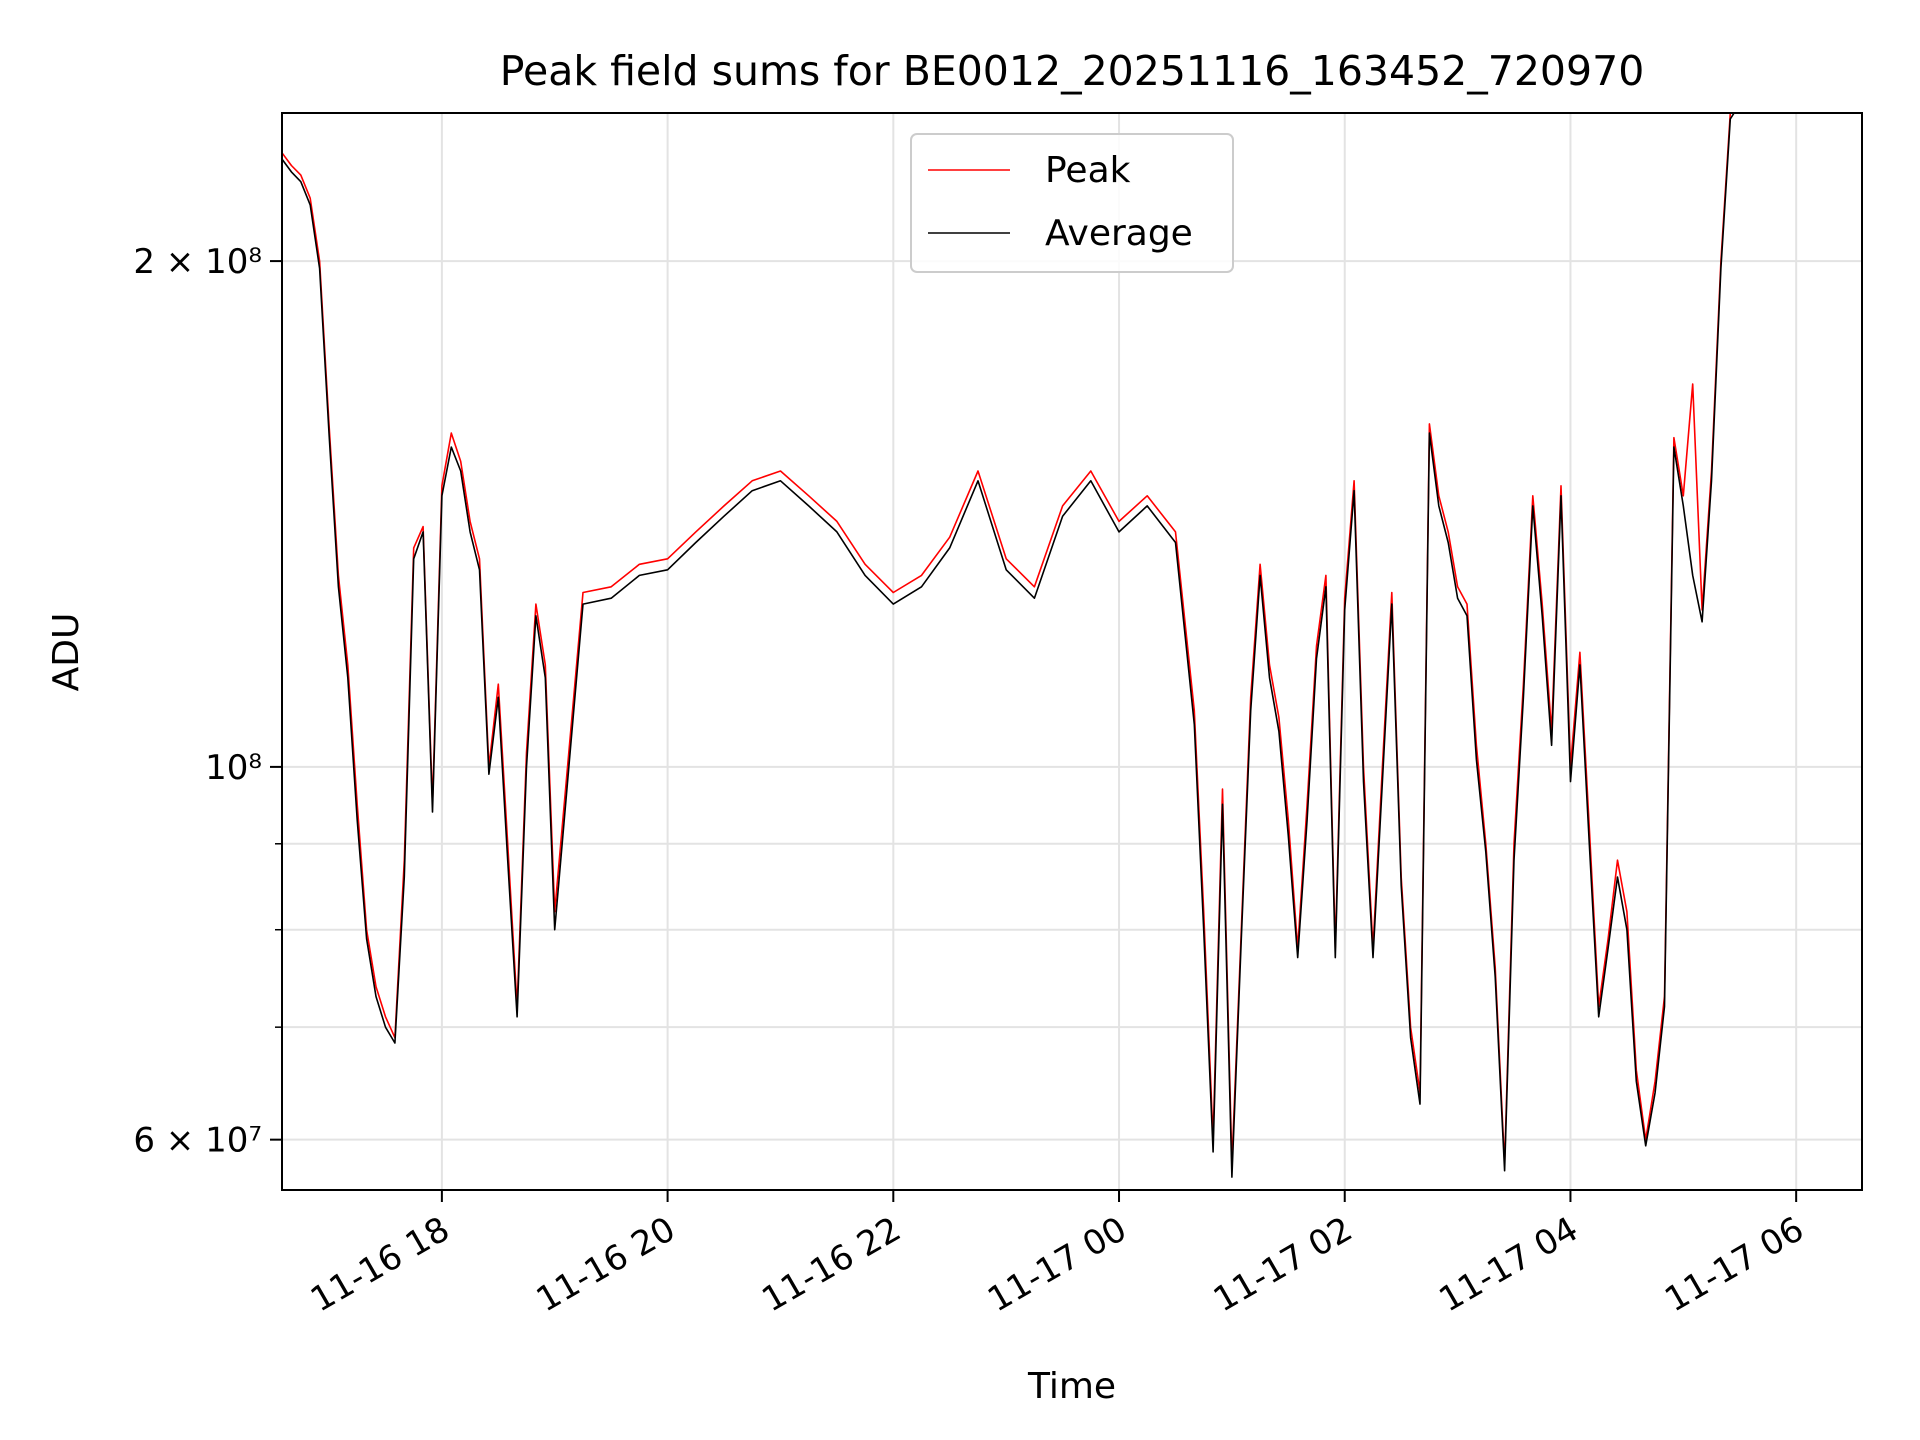 The image size is (1920, 1440). What do you see at coordinates (1119, 233) in the screenshot?
I see `legend-label-average: Average` at bounding box center [1119, 233].